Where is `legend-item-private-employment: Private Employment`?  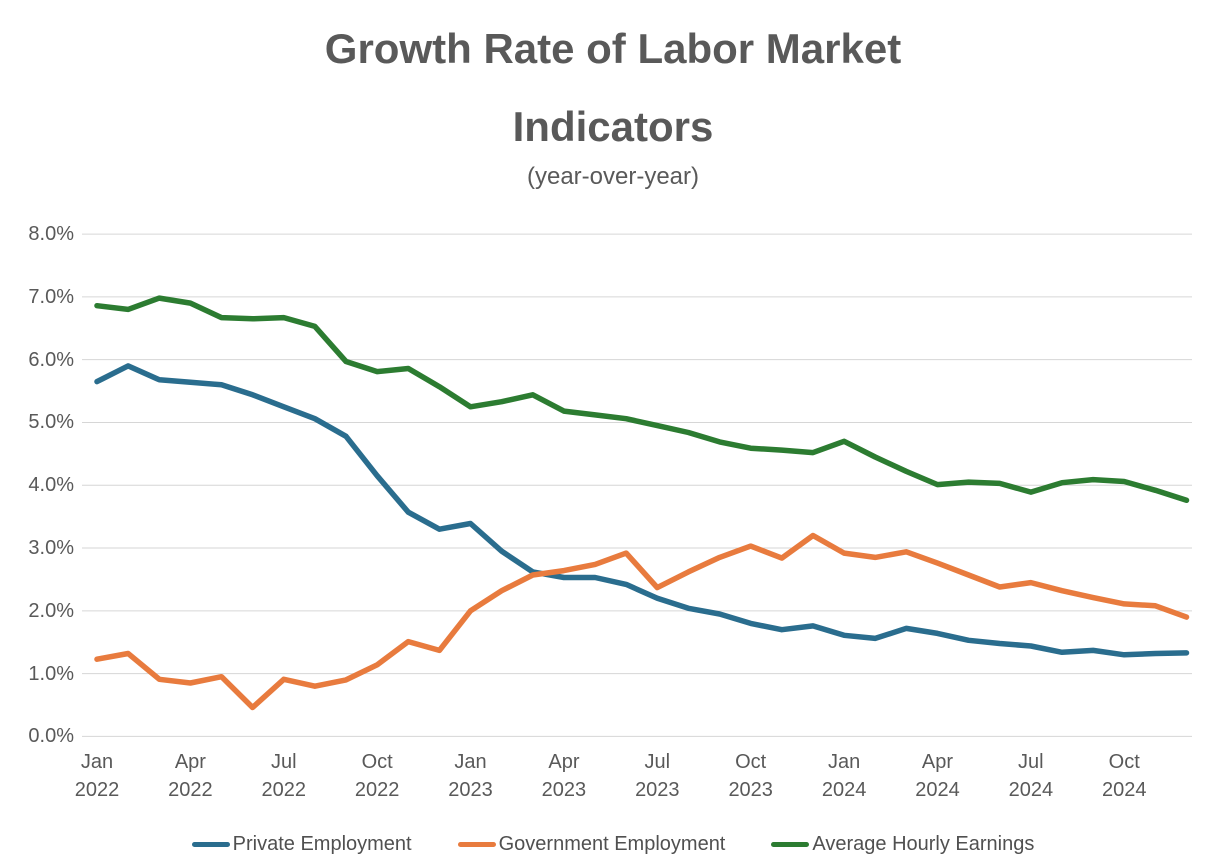
legend-item-private-employment: Private Employment is located at coordinates (301, 844).